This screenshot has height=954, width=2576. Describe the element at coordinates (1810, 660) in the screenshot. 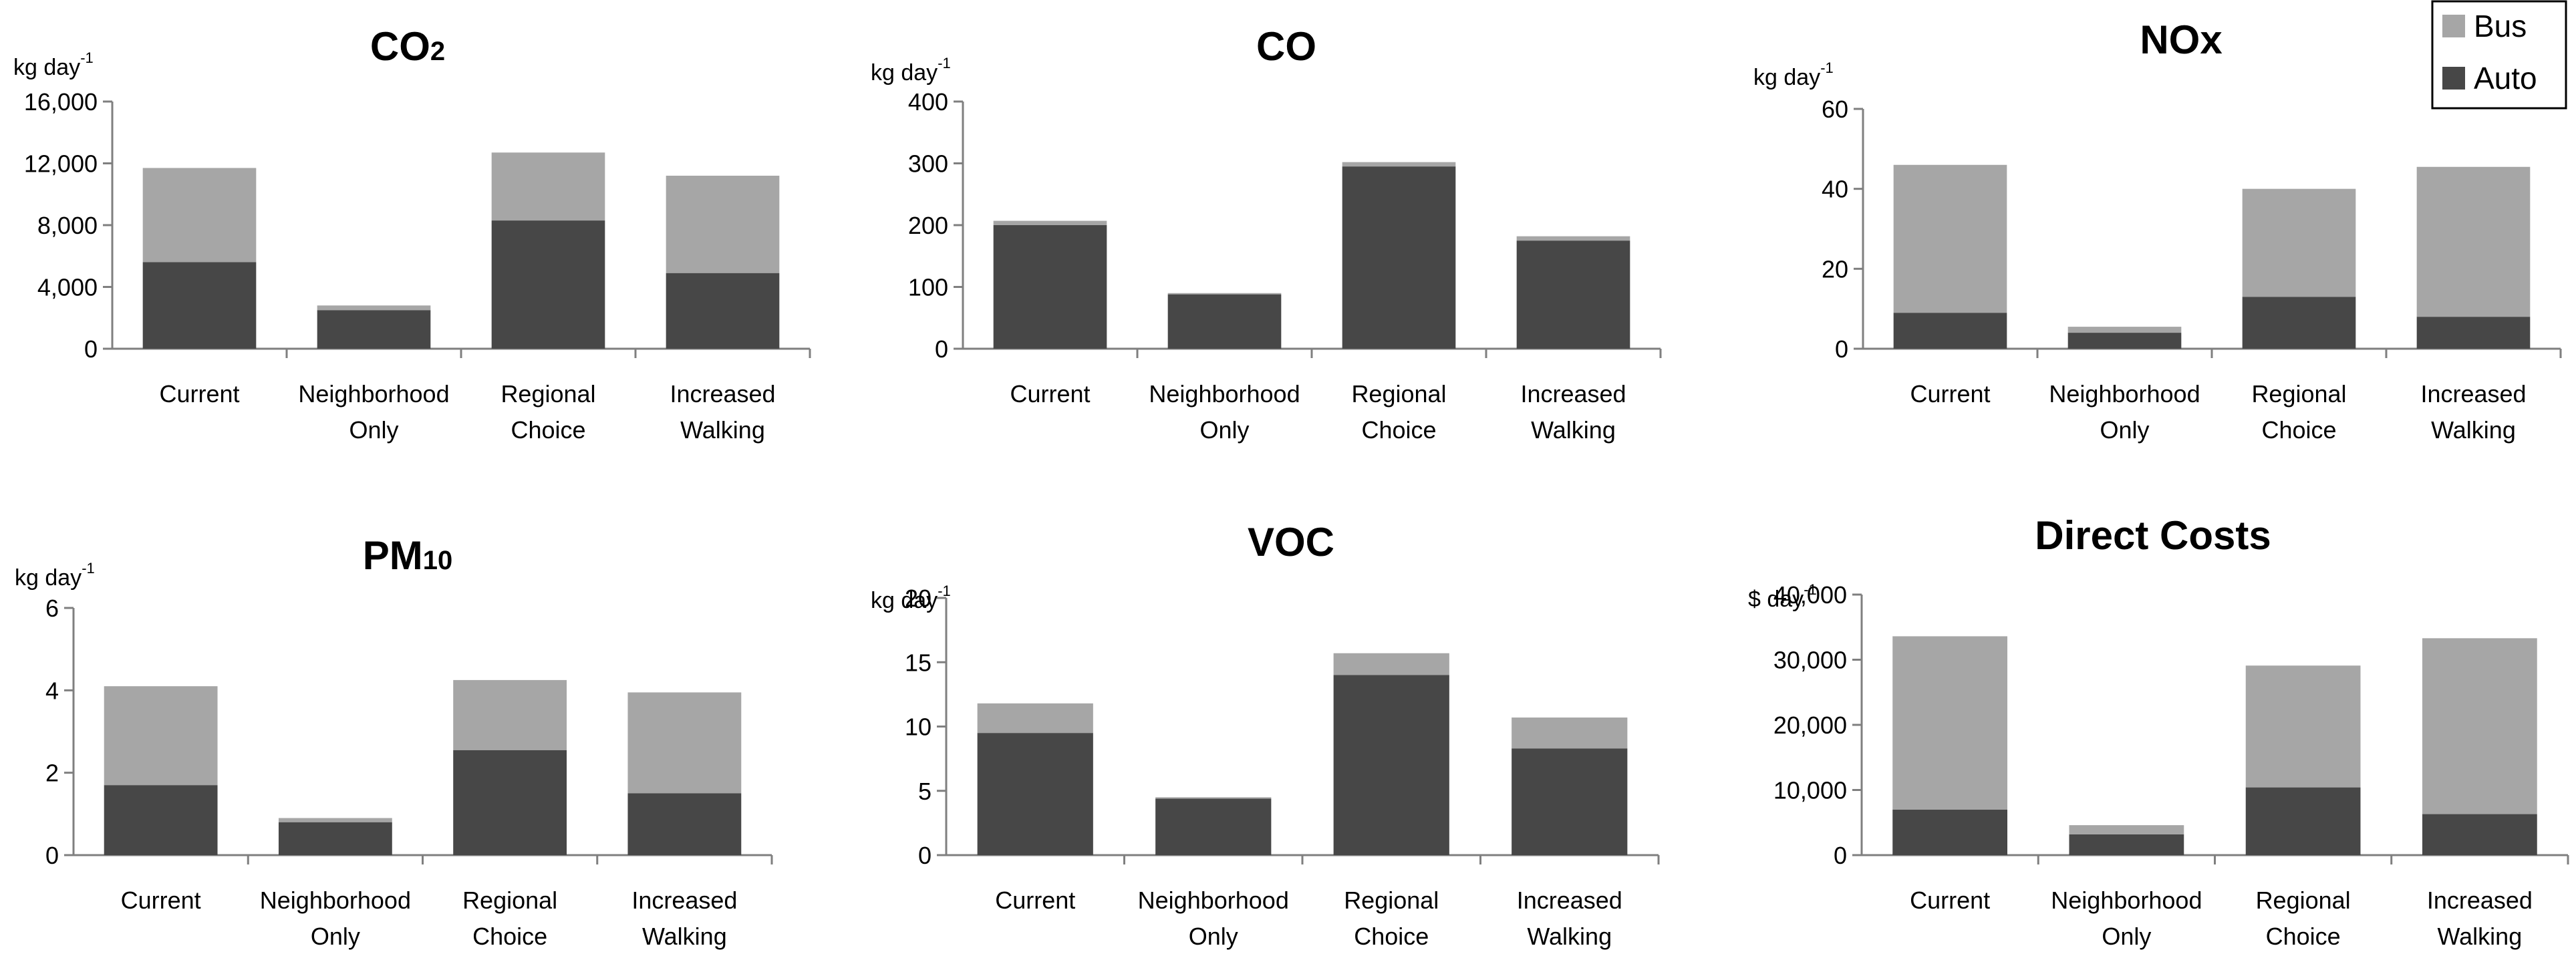

I see `y-tick-label: 30,000` at that location.